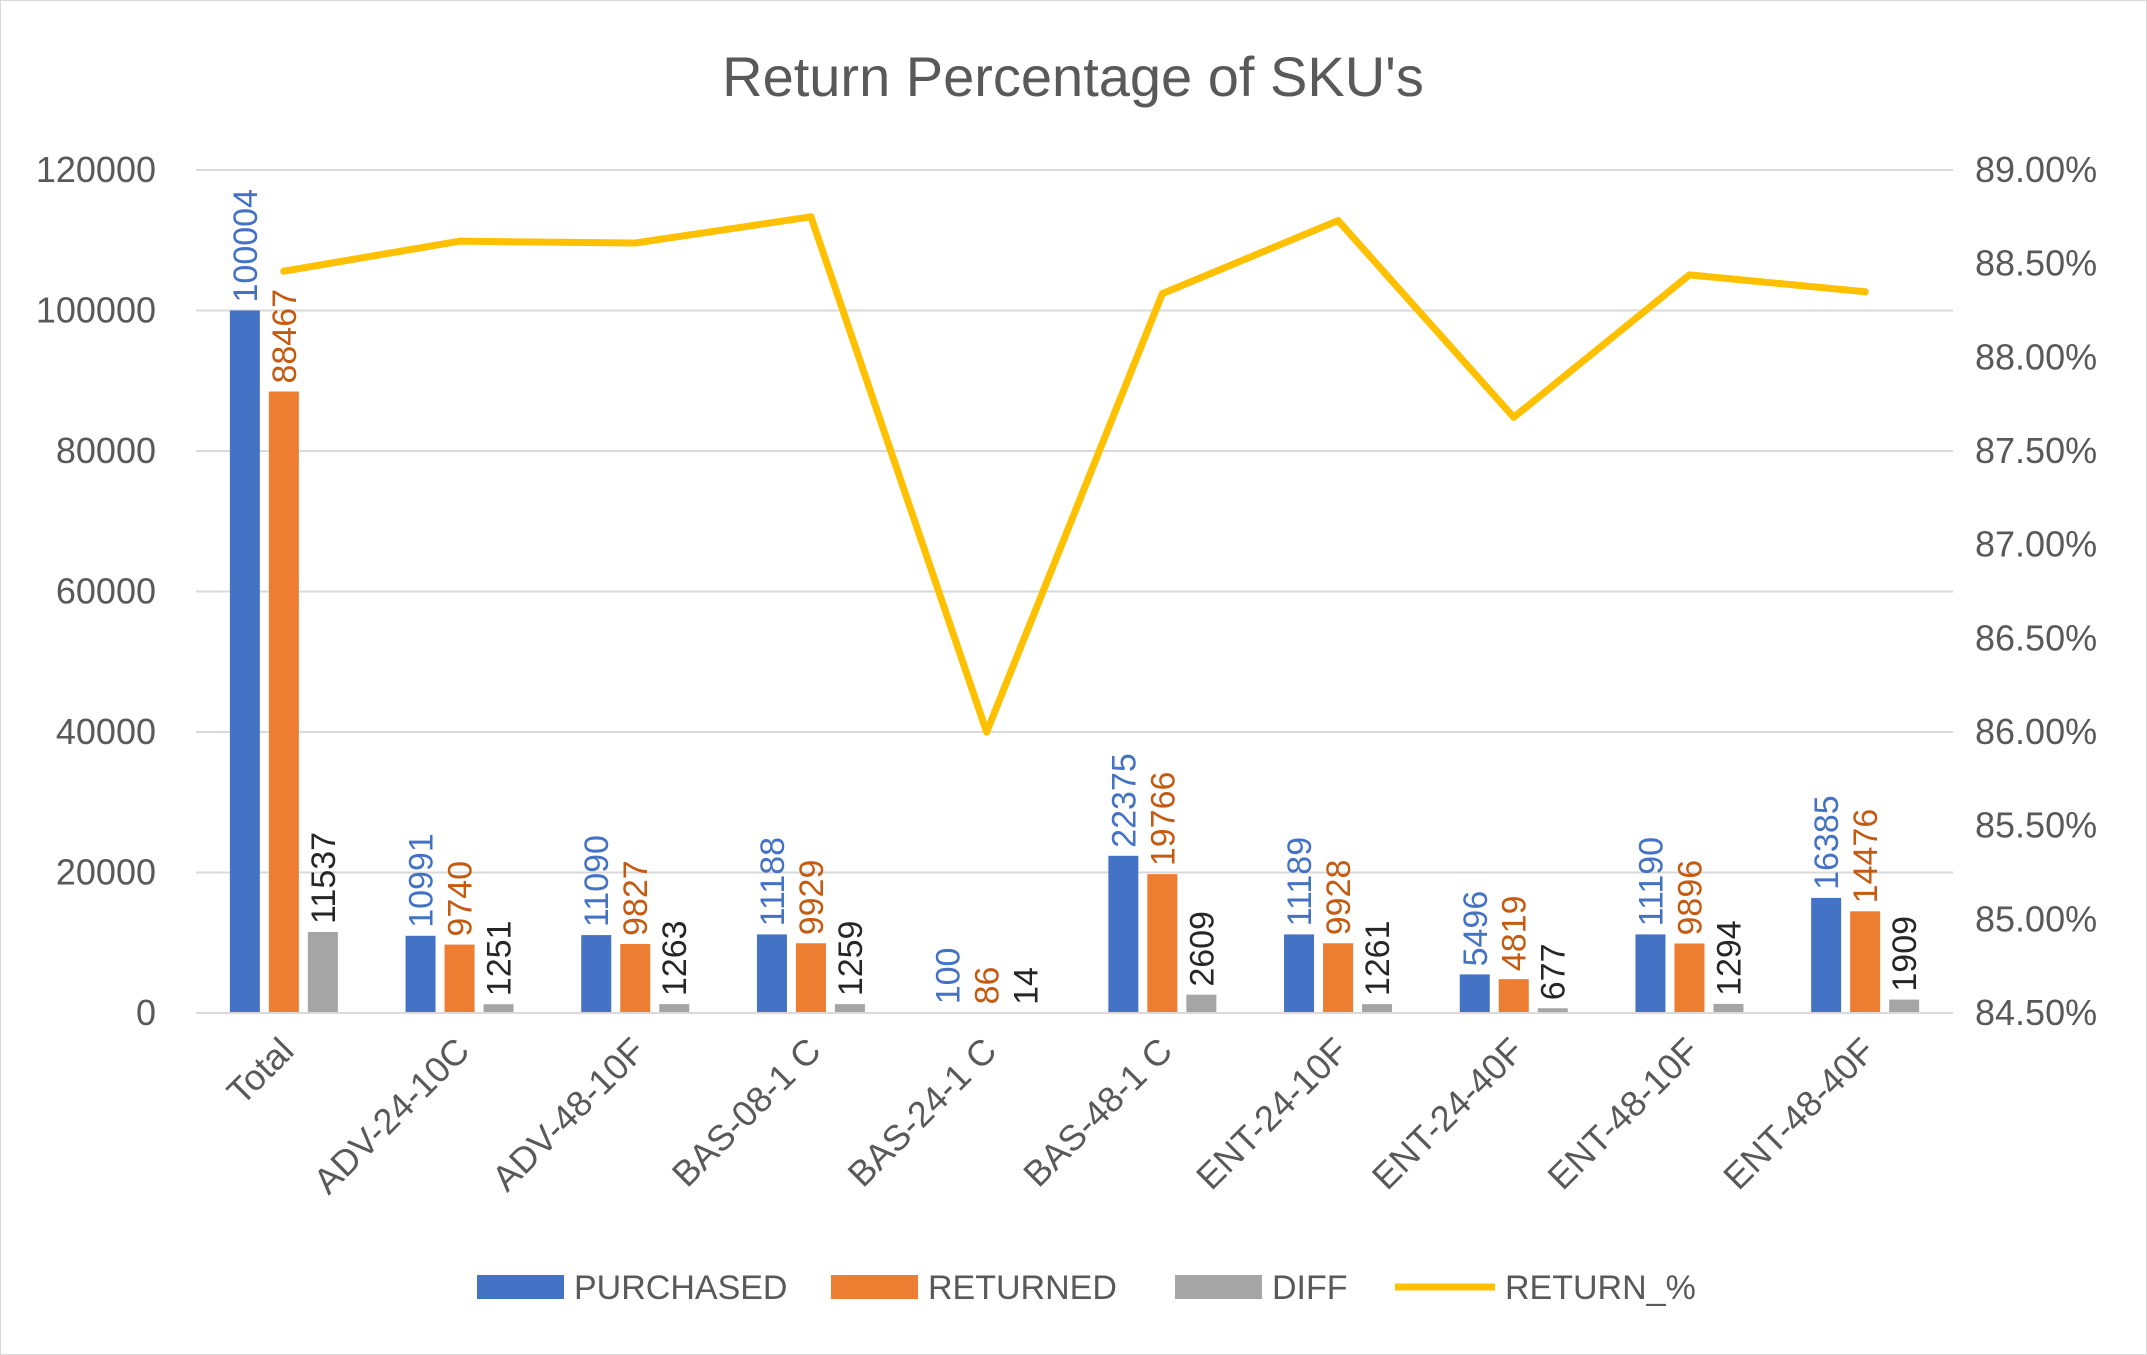 The height and width of the screenshot is (1355, 2147). Describe the element at coordinates (324, 878) in the screenshot. I see `data-label-diff: 11537` at that location.